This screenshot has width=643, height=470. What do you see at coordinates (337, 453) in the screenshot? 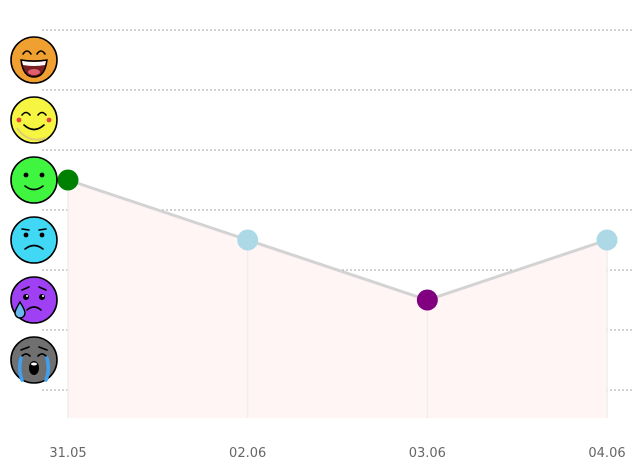
I see `x-axis: 31.05 02.06 03.06 04.06` at bounding box center [337, 453].